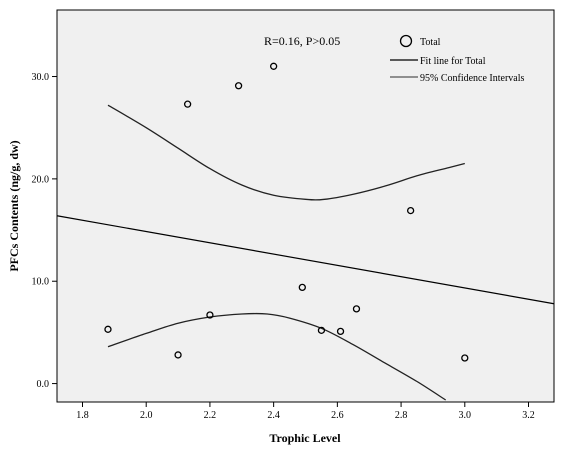 The width and height of the screenshot is (561, 449). Describe the element at coordinates (41, 77) in the screenshot. I see `y-tick-label: 30.0` at that location.